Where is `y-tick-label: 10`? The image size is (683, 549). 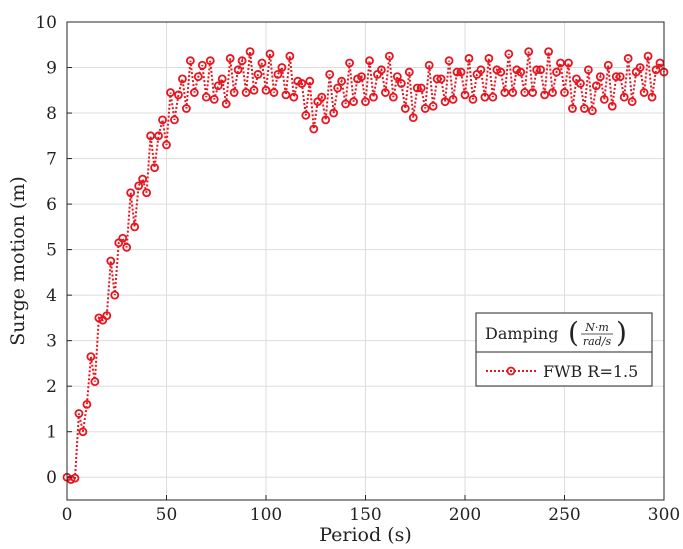
y-tick-label: 10 is located at coordinates (46, 23).